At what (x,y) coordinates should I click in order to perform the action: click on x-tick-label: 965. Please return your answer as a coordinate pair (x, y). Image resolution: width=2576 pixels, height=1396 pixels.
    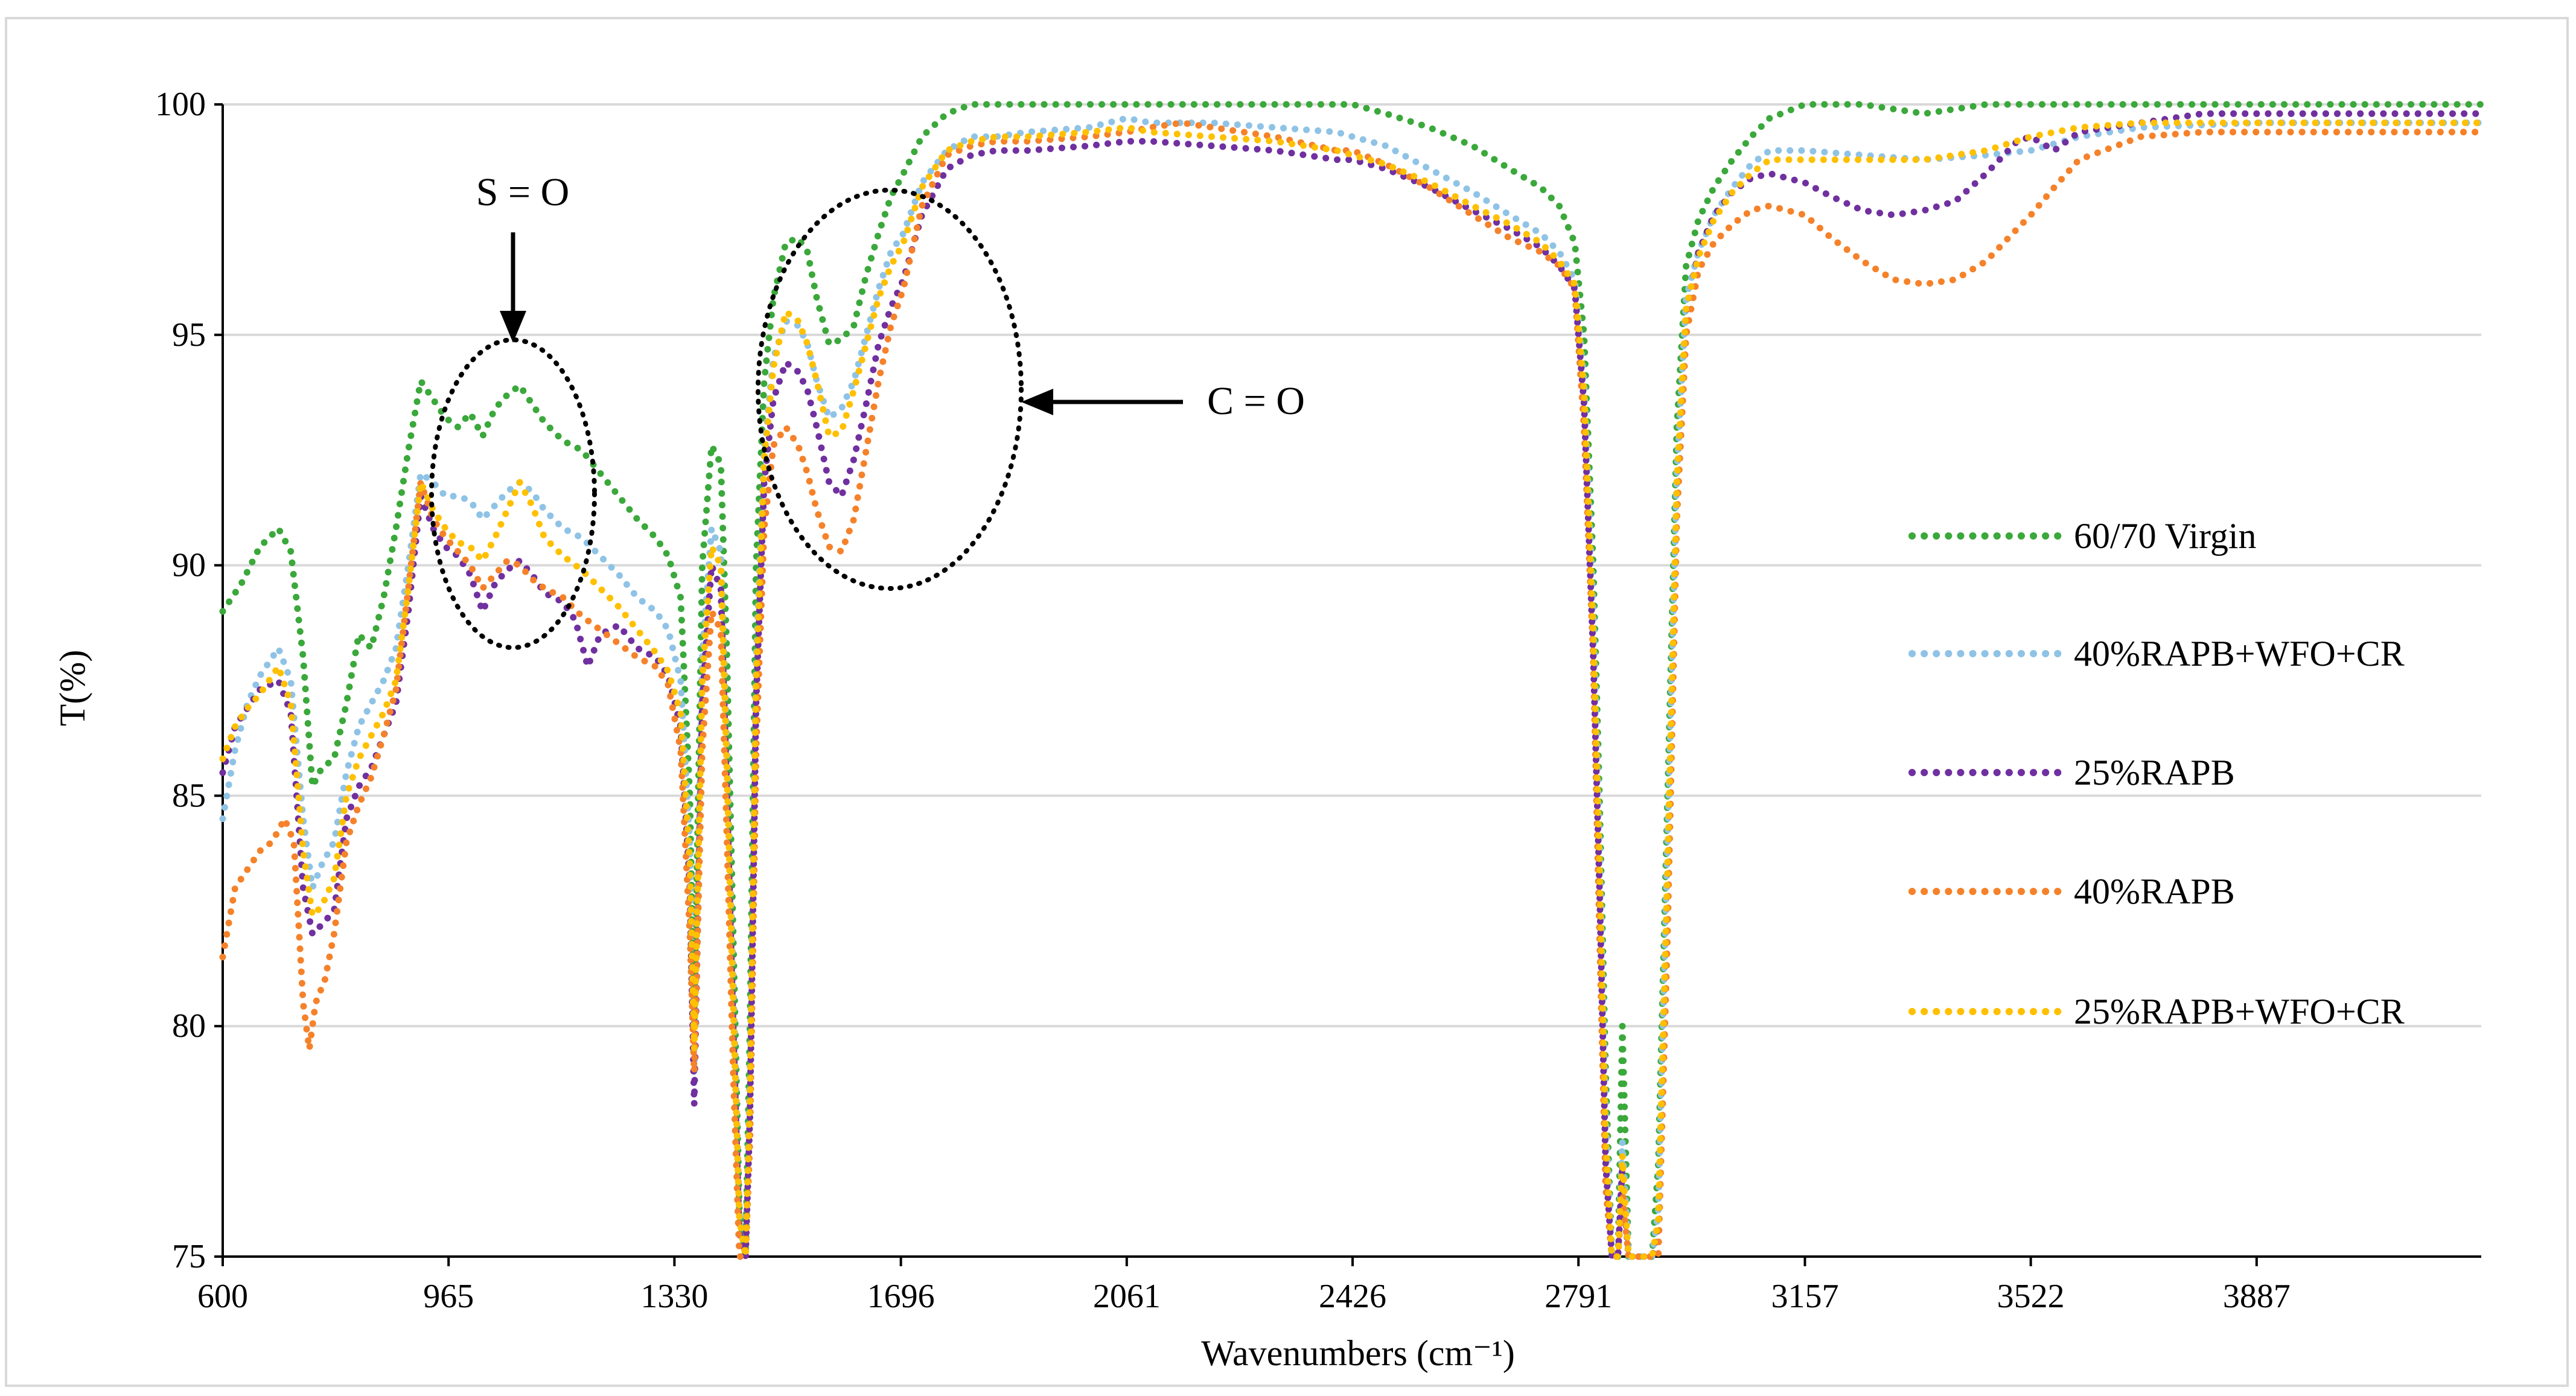
    Looking at the image, I should click on (448, 1296).